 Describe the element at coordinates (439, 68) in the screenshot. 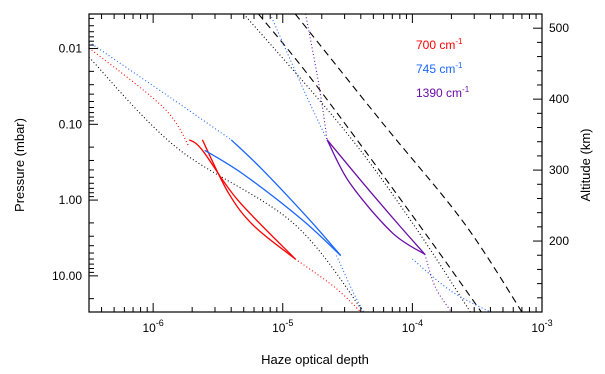

I see `legend-item-2: 745 cm-1` at that location.